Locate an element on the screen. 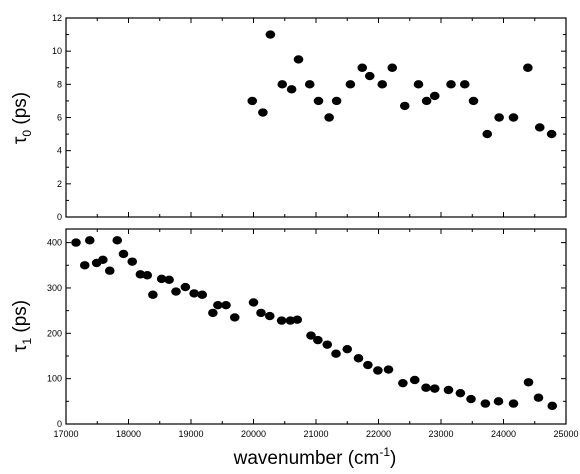 The height and width of the screenshot is (474, 580). top-y-tick-label: 6 is located at coordinates (59, 118).